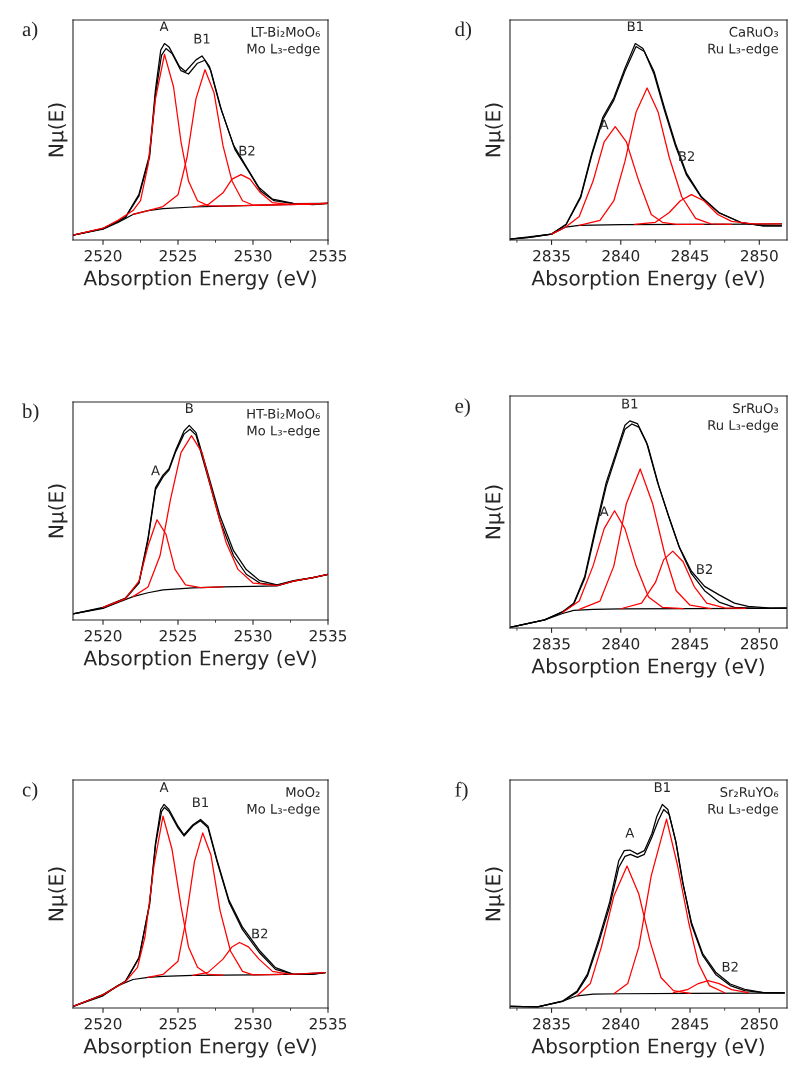 The height and width of the screenshot is (1074, 795). Describe the element at coordinates (189, 408) in the screenshot. I see `annotation: B` at that location.